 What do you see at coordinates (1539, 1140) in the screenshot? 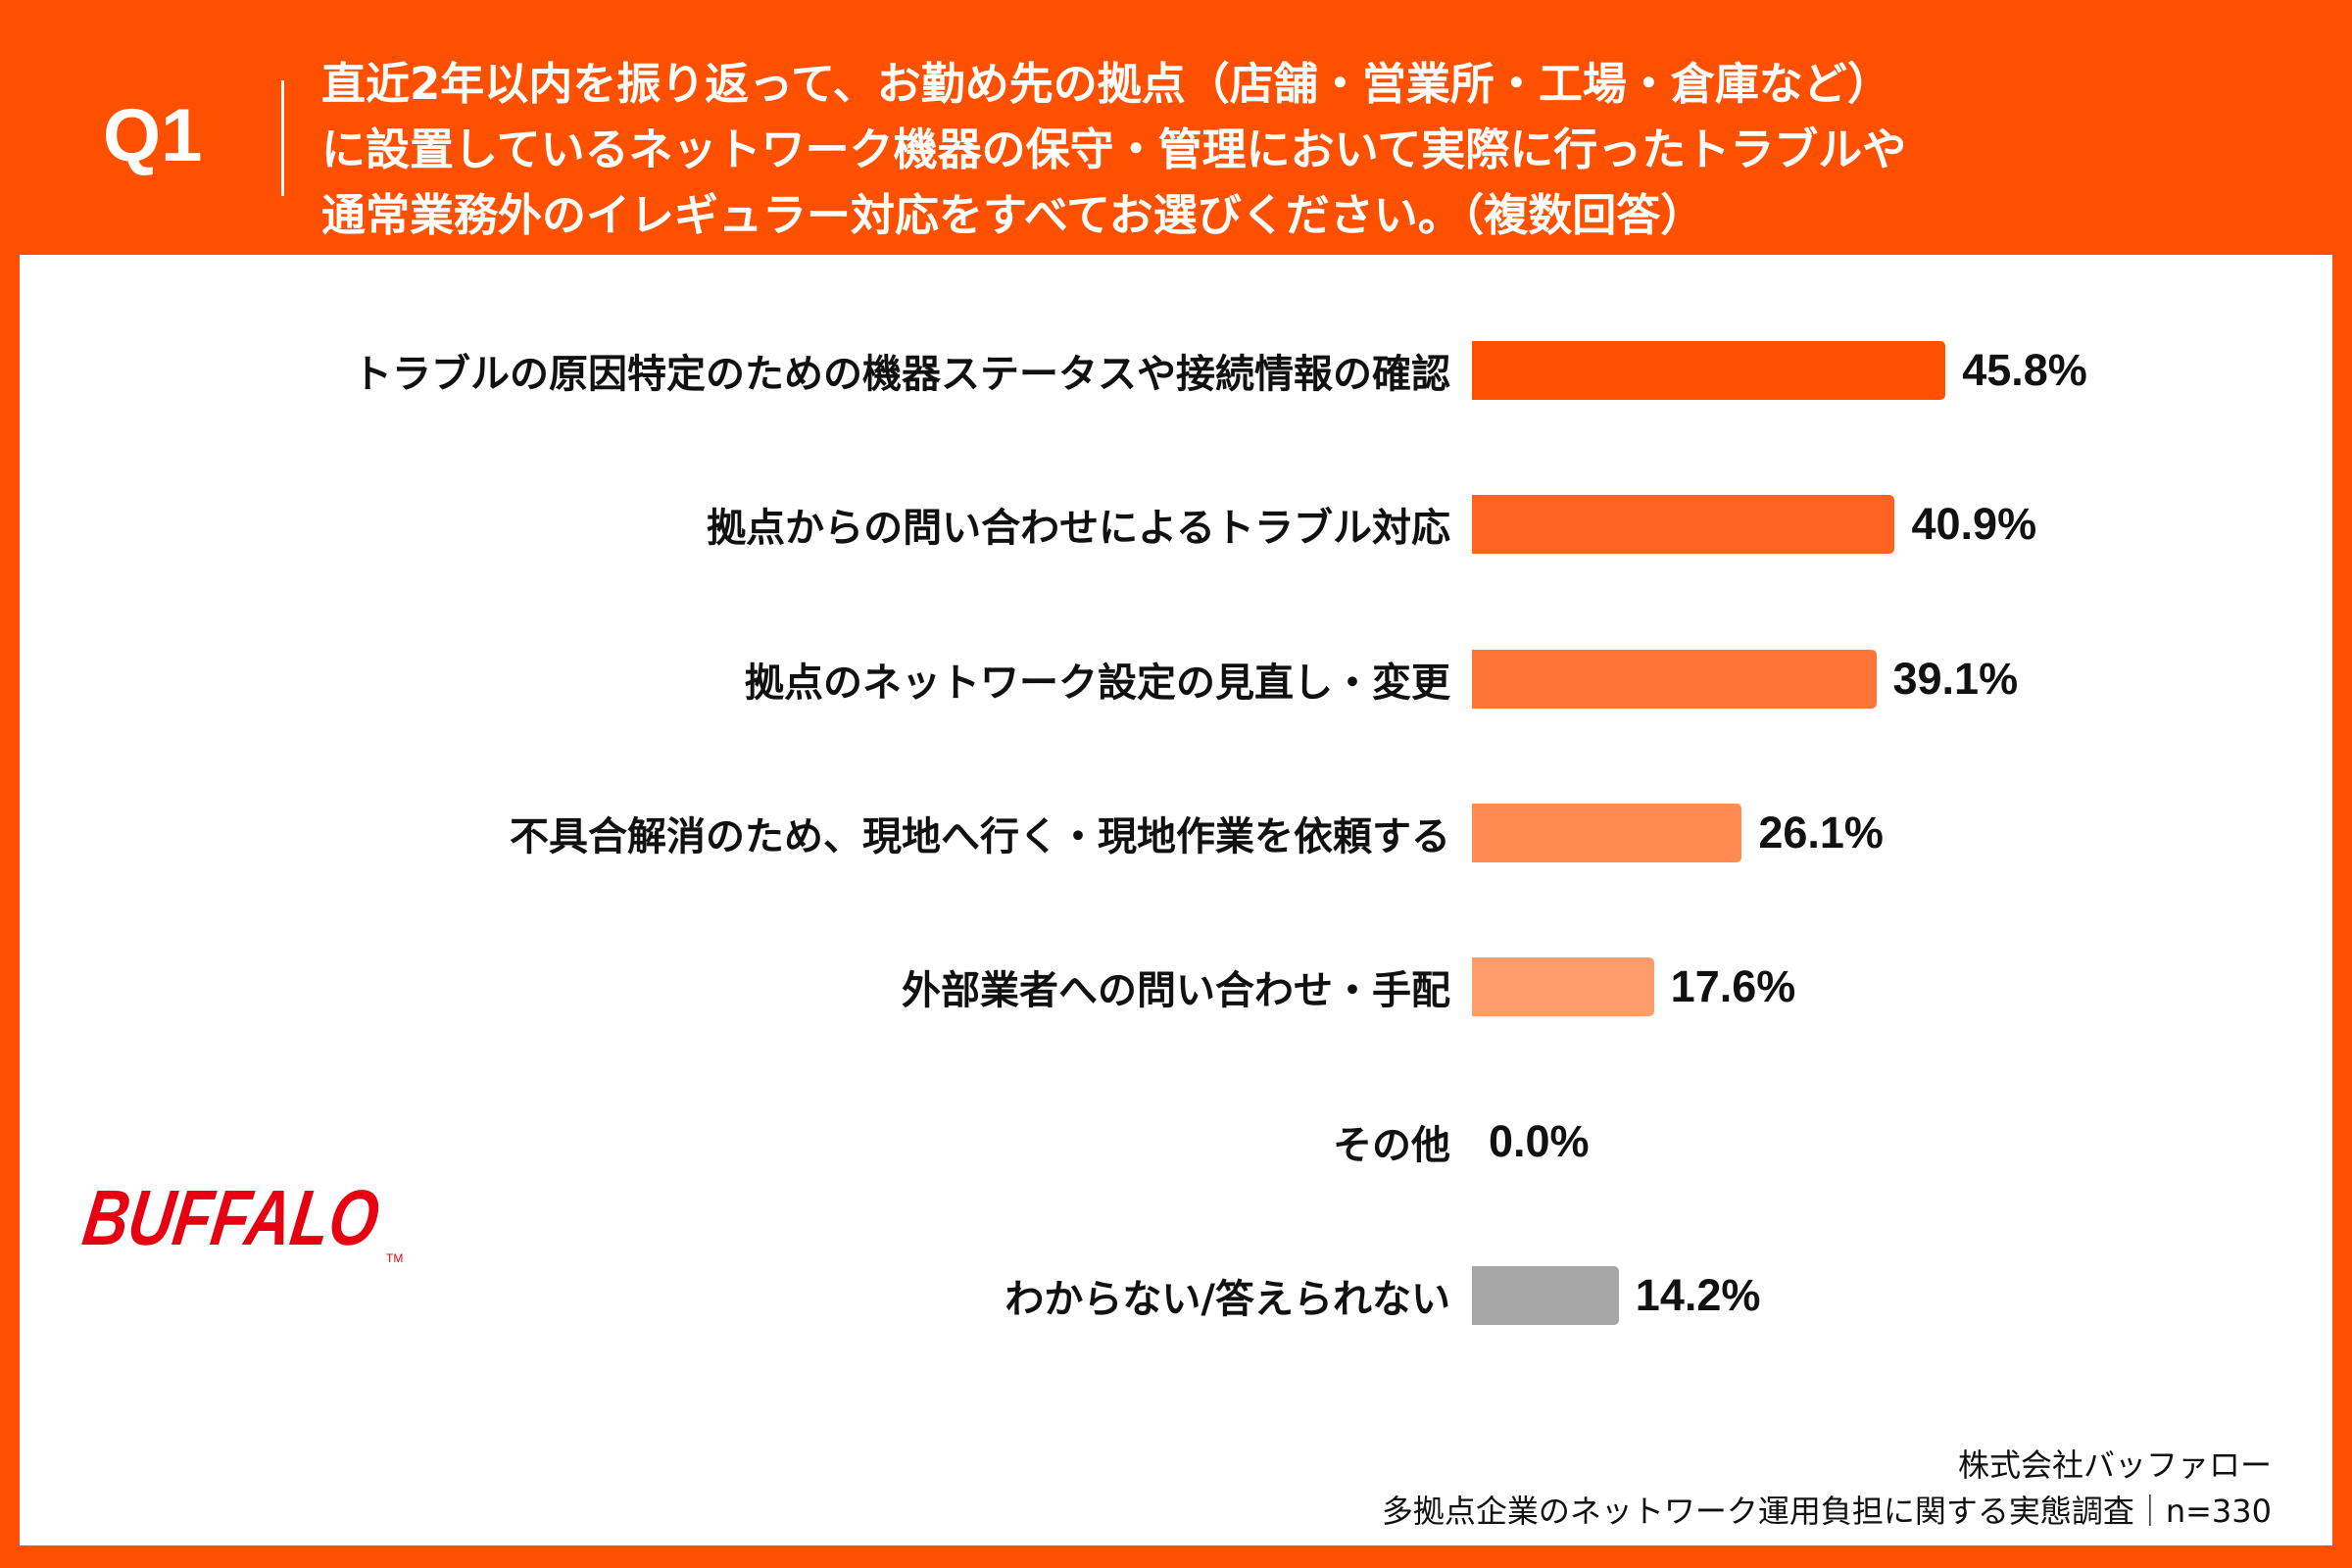
I see `value-label: 0.0%` at bounding box center [1539, 1140].